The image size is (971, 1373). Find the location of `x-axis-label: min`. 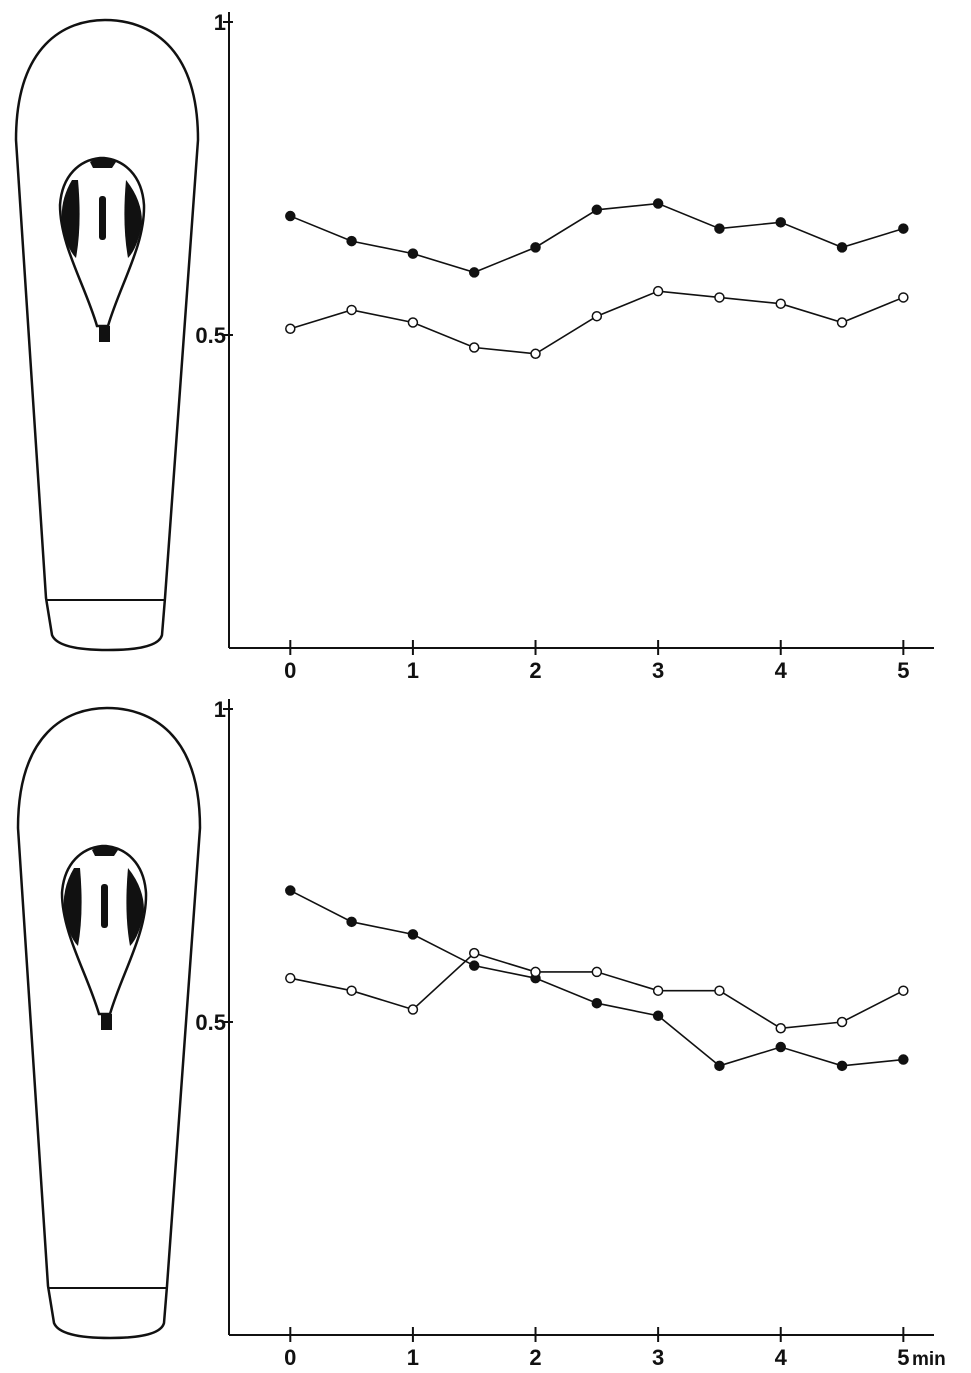

x-axis-label: min is located at coordinates (929, 1358).